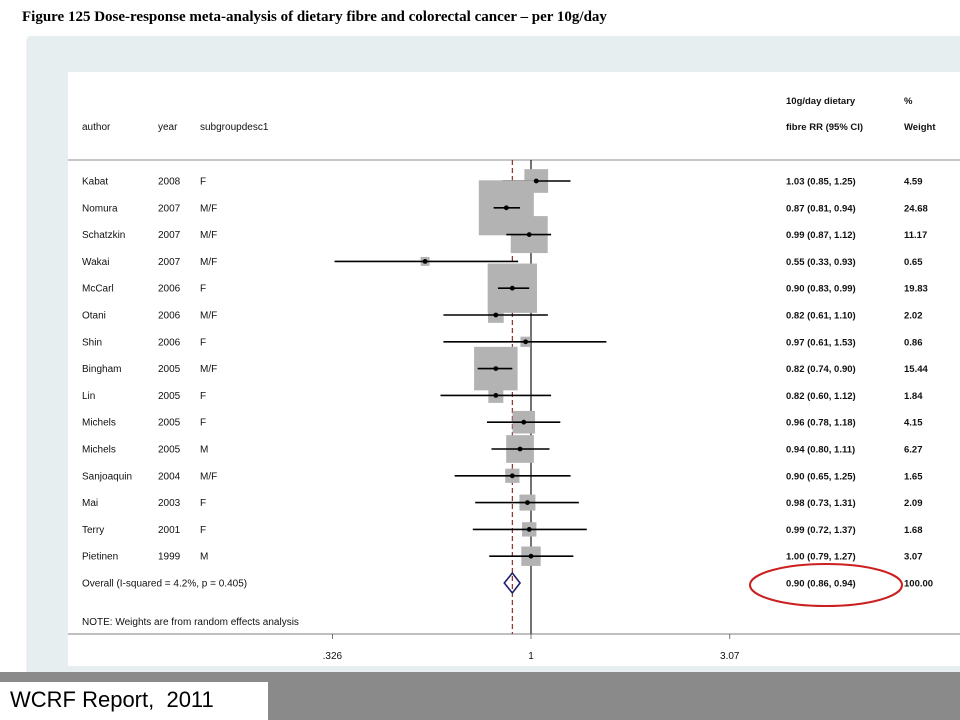 The height and width of the screenshot is (720, 960). What do you see at coordinates (502, 502) in the screenshot?
I see `study-row: Mai 2003 F 0.98 (0.73, 1.31) 2.09` at bounding box center [502, 502].